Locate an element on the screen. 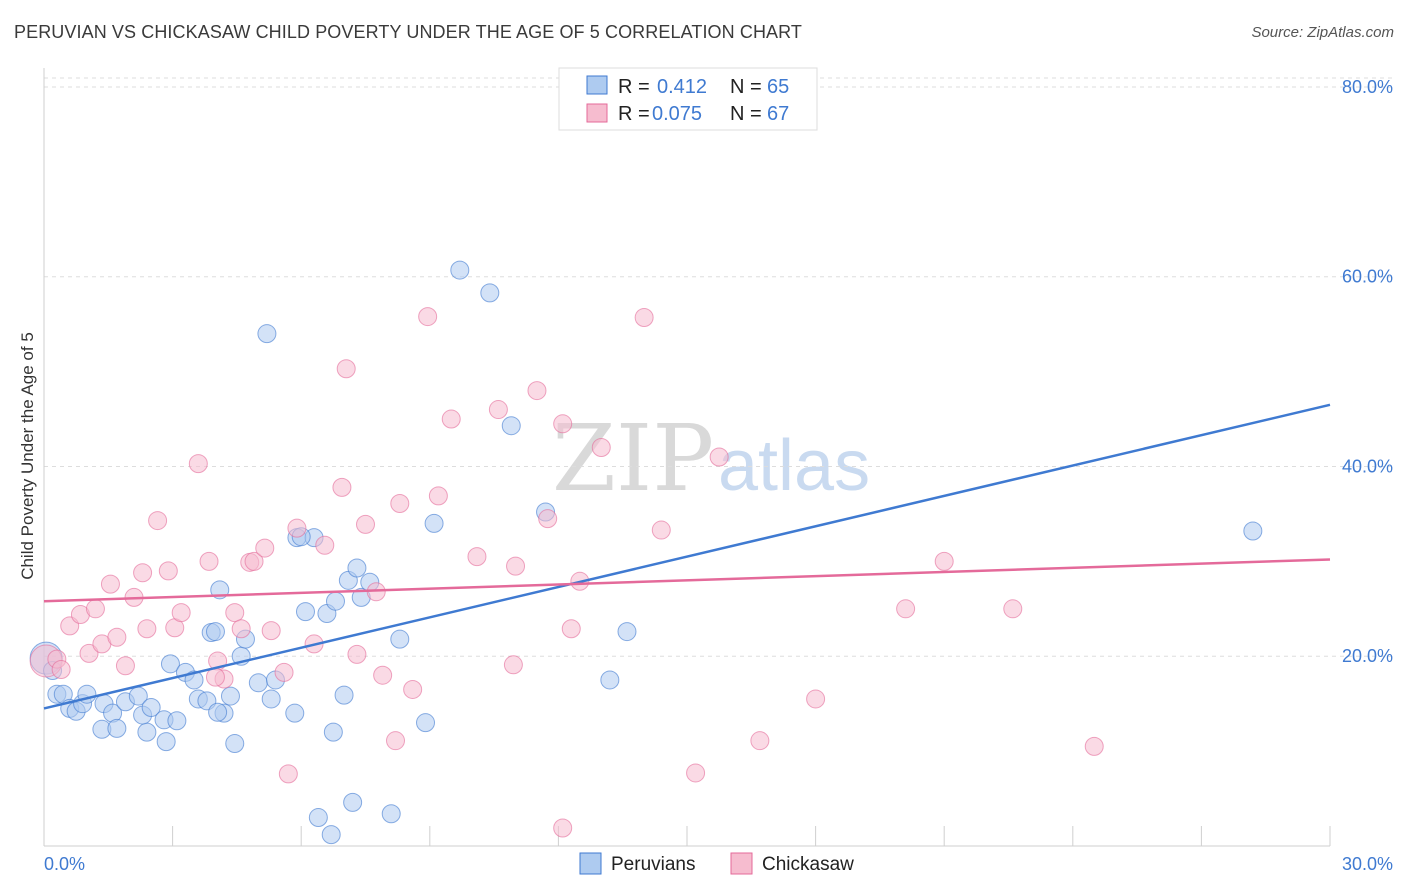 This screenshot has width=1406, height=892. y-tick-label-40: 40.0% is located at coordinates (1367, 466).